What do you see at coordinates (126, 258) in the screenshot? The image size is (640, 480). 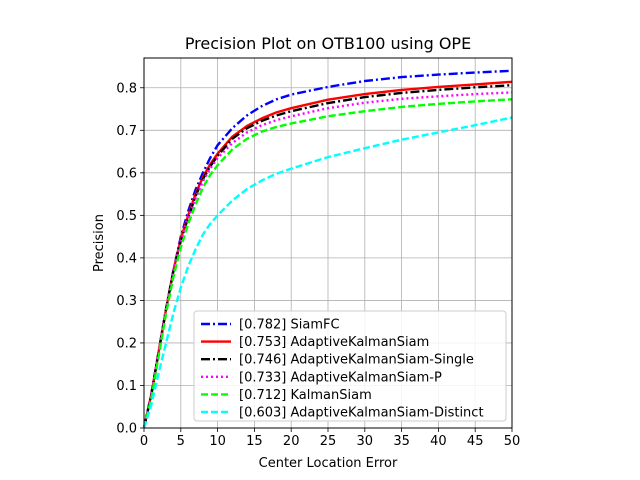 I see `y-tick-label: 0.4` at bounding box center [126, 258].